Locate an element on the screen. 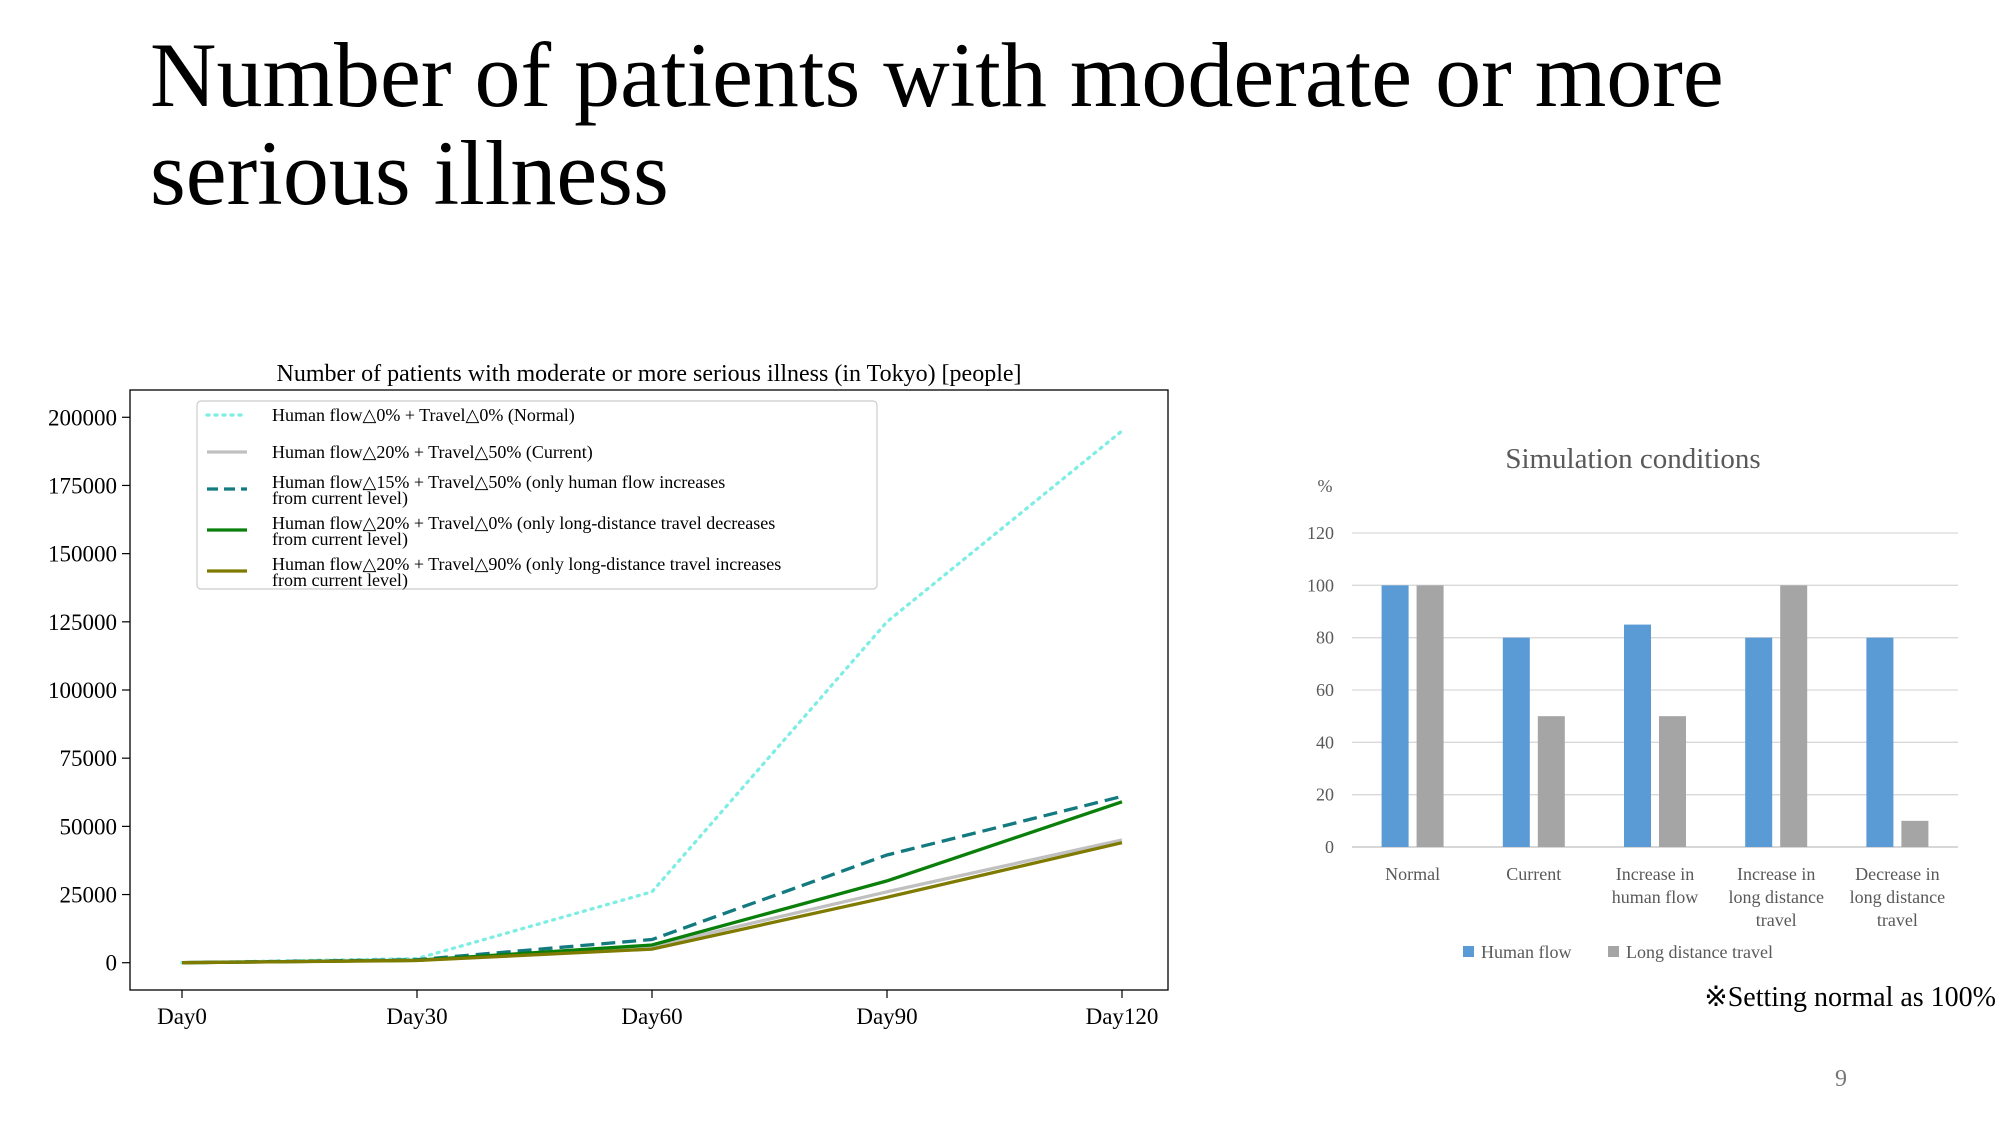  y-tick-label: 75000 is located at coordinates (89, 758).